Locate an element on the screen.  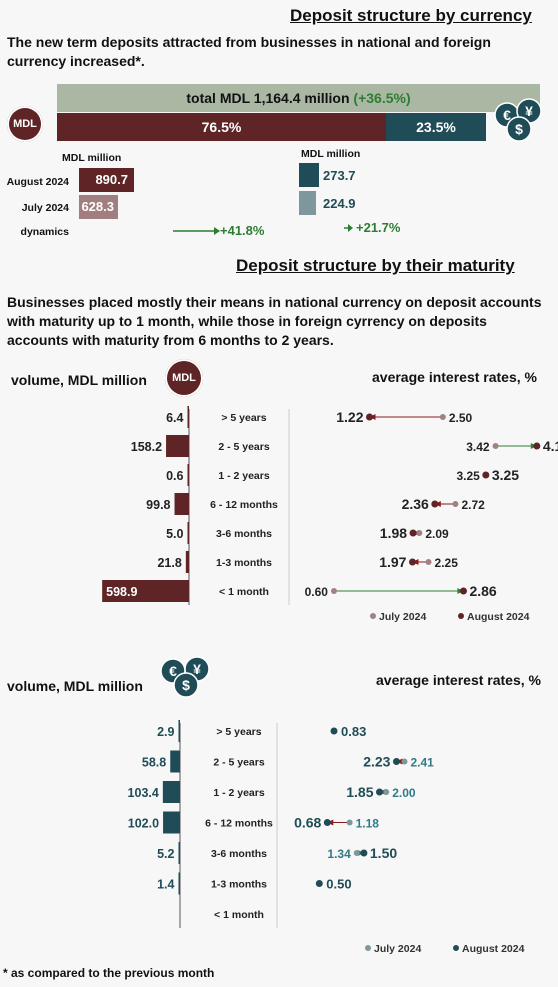
dynamics-arrows is located at coordinates (263, 229).